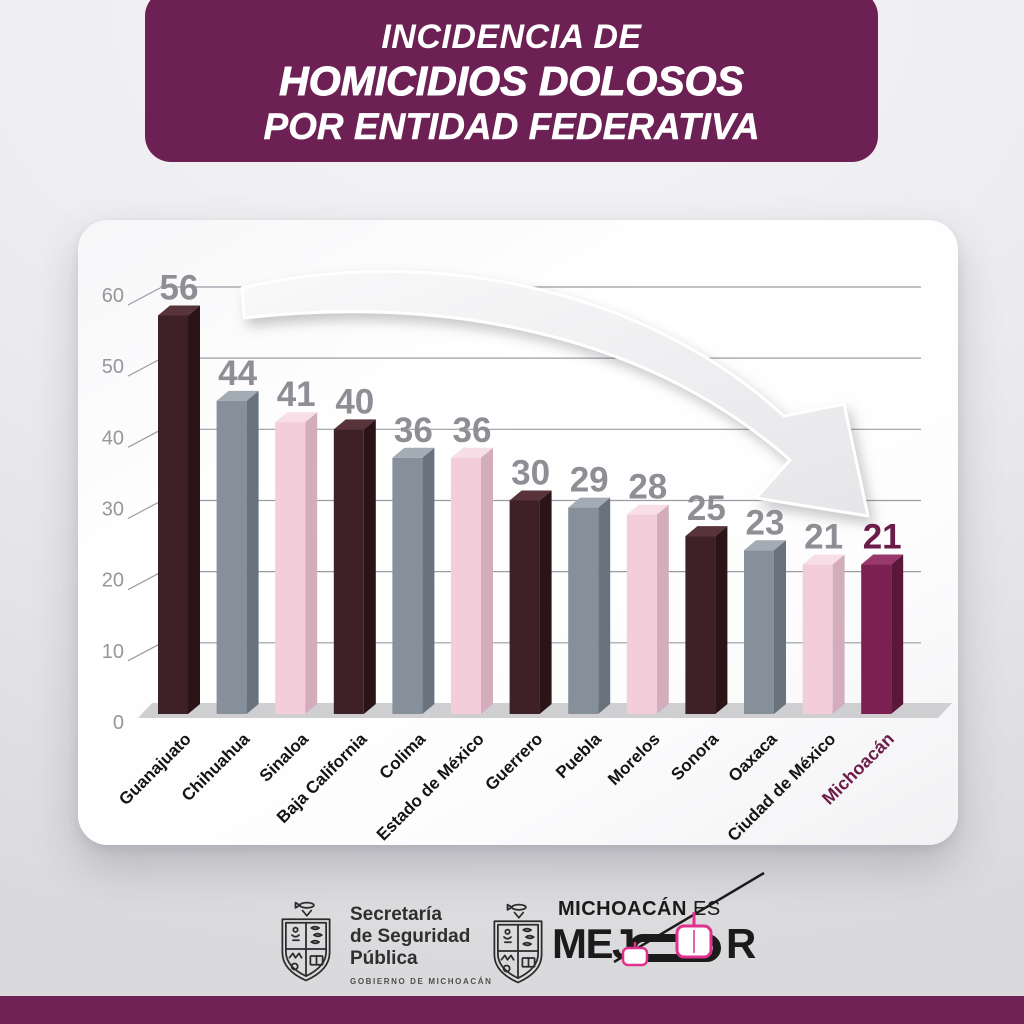 The width and height of the screenshot is (1024, 1024). I want to click on bar-top-Guanajuato, so click(179, 310).